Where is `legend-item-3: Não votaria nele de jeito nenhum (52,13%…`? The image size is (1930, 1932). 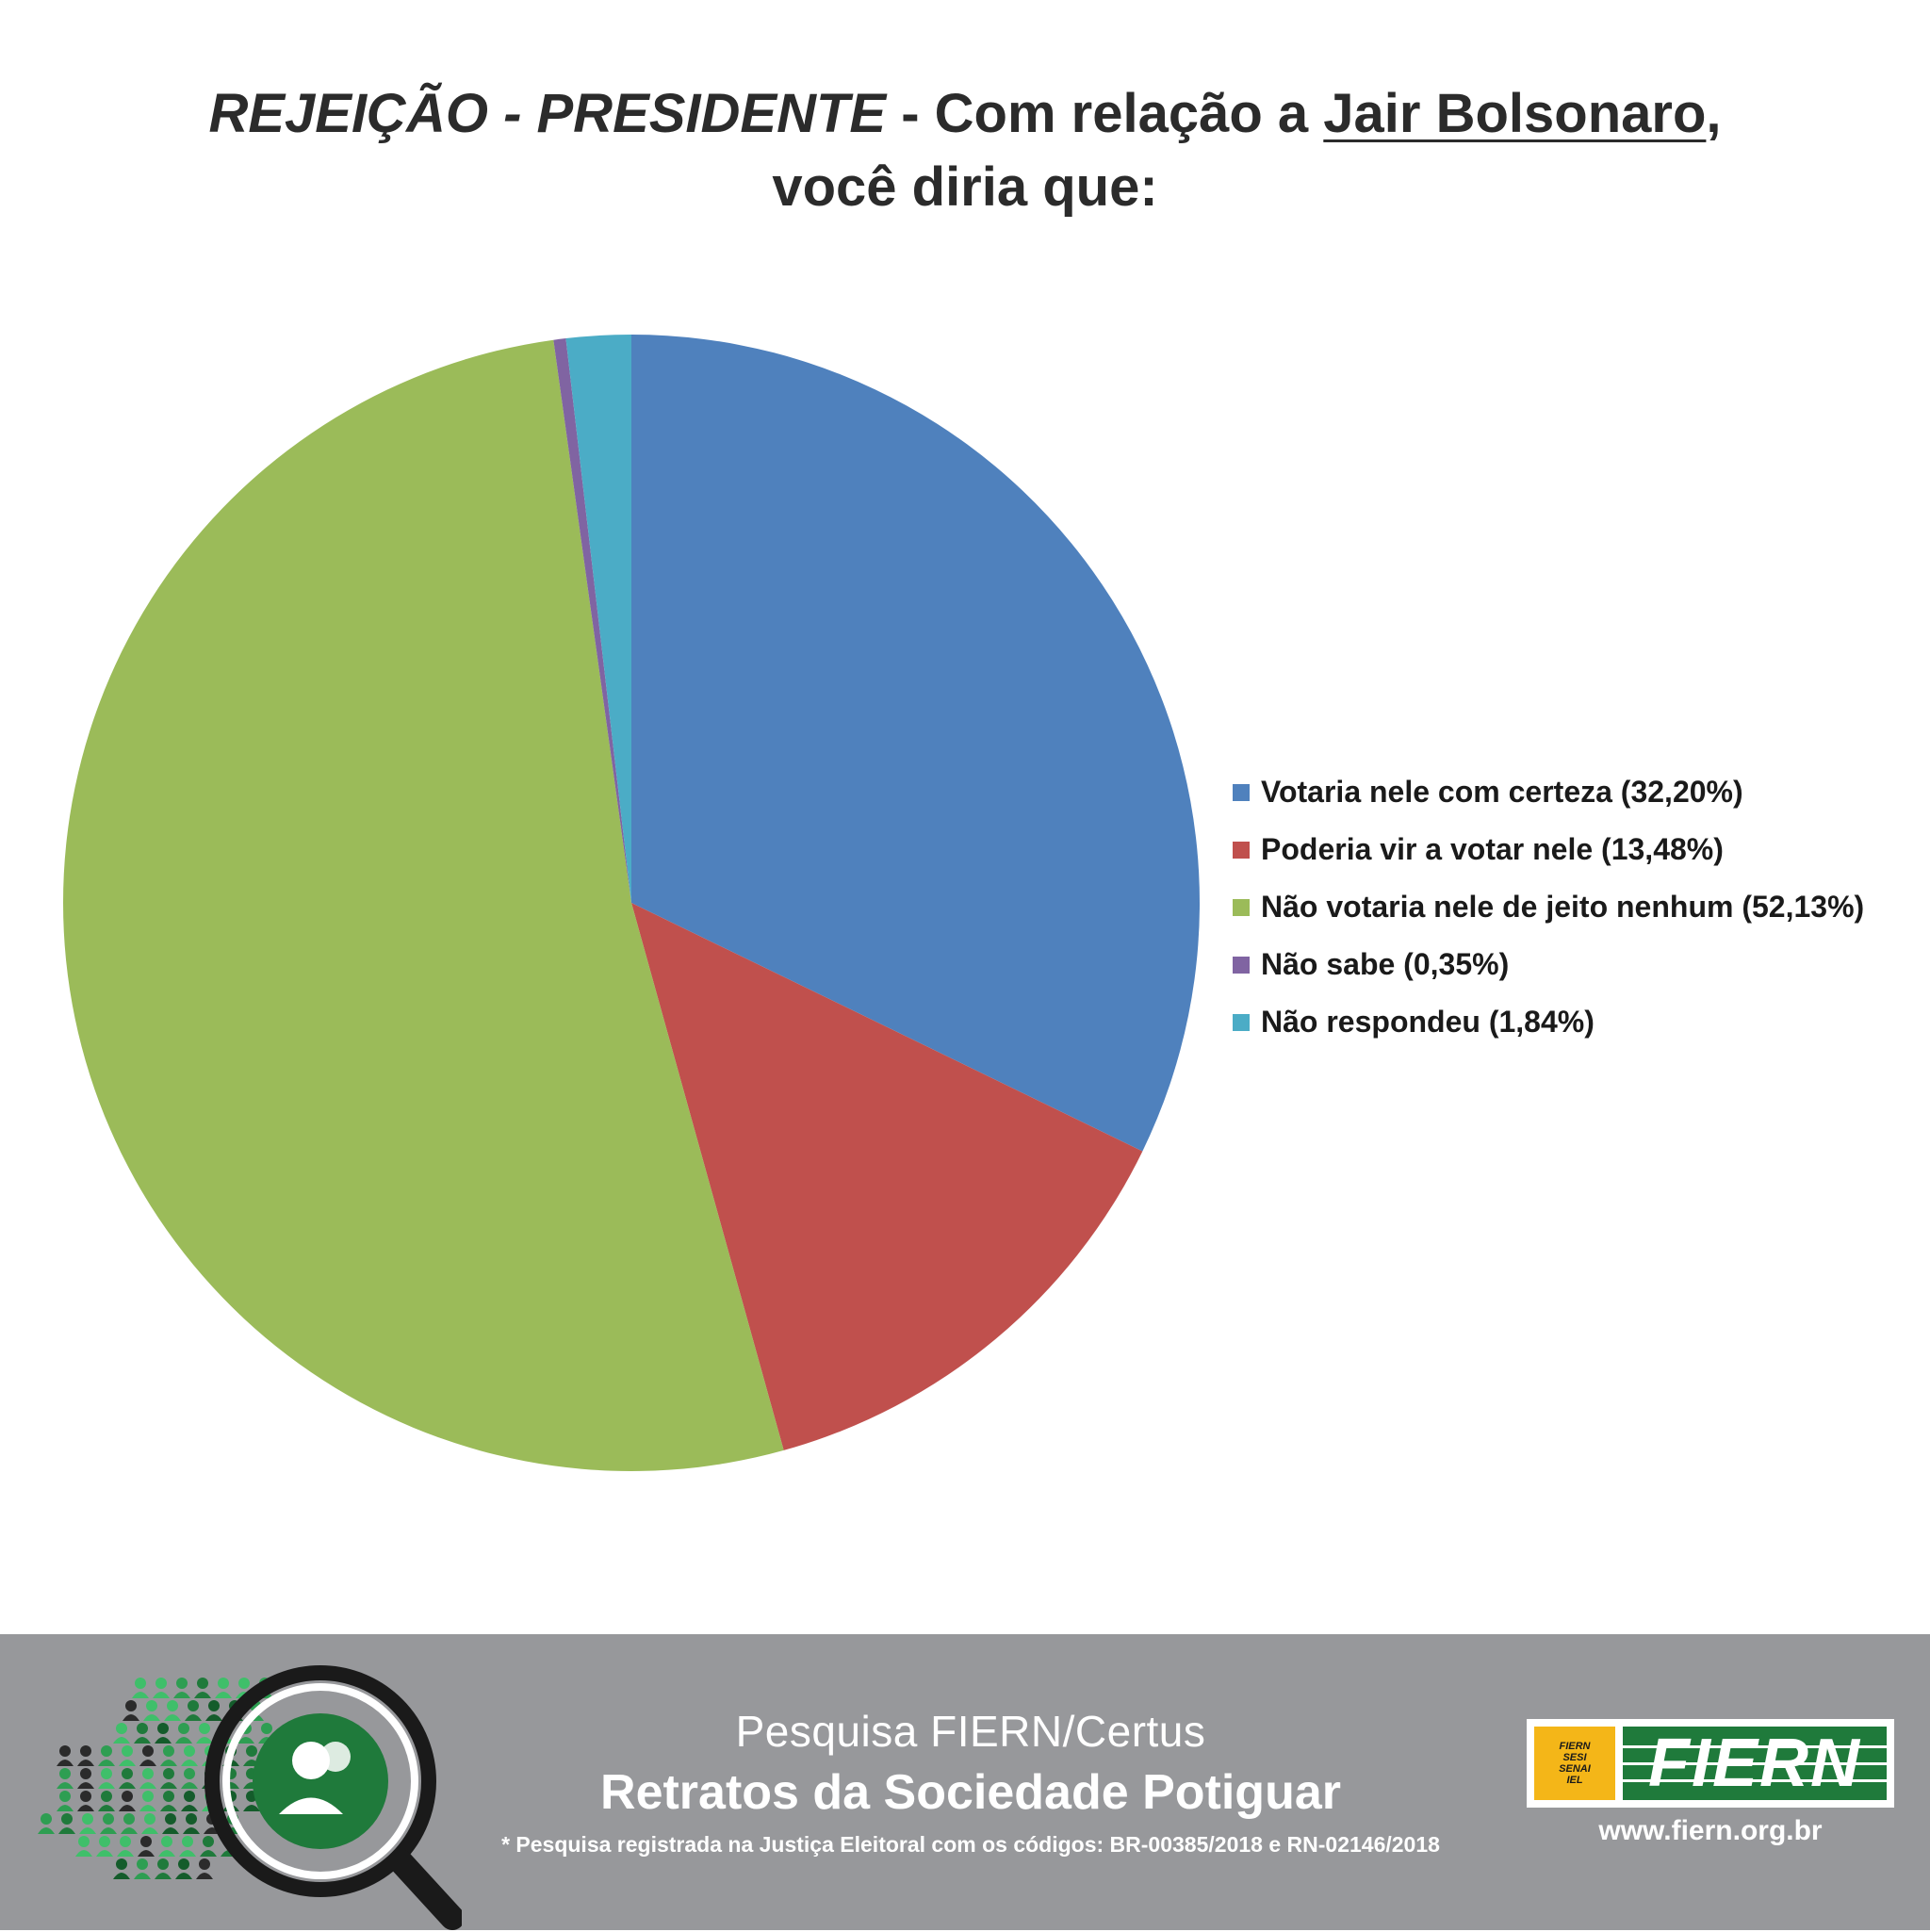 legend-item-3: Não votaria nele de jeito nenhum (52,13%… is located at coordinates (1548, 907).